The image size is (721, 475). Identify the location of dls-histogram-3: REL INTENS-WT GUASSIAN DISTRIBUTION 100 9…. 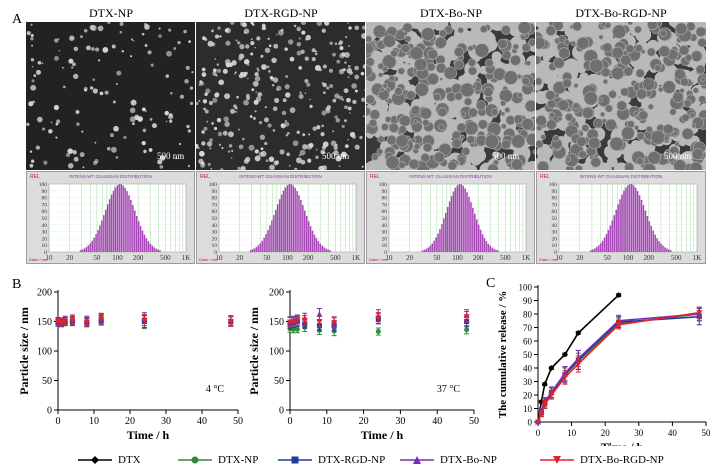
(450, 217).